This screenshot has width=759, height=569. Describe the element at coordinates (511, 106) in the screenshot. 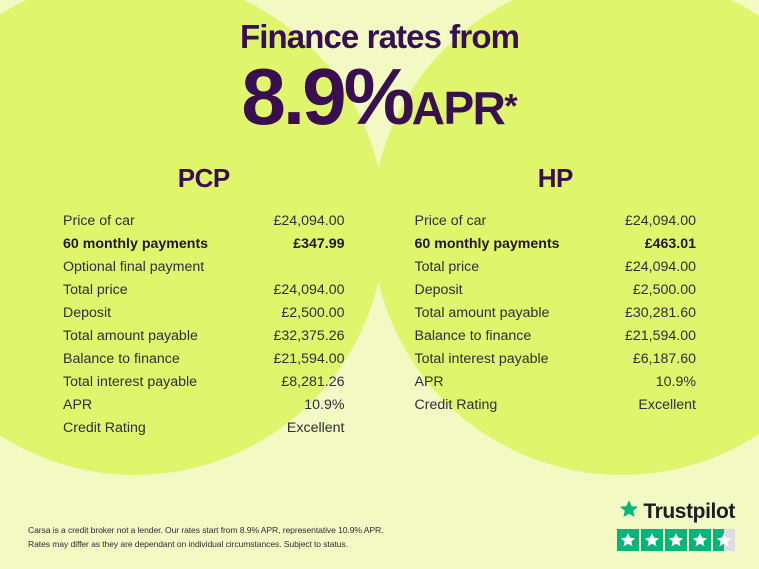

I see `asterisk-marker: *` at that location.